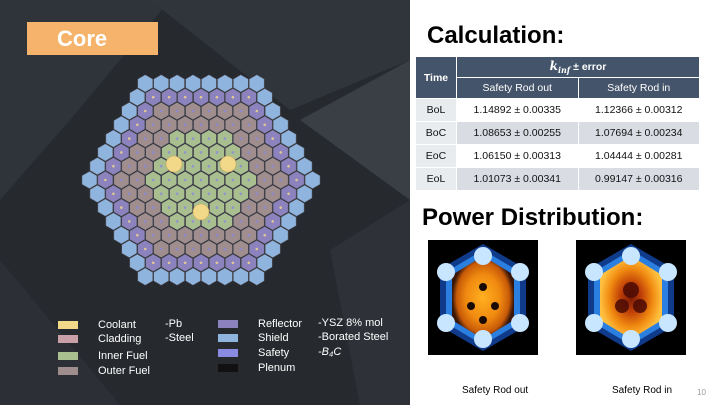 This screenshot has width=720, height=405. Describe the element at coordinates (99, 339) in the screenshot. I see `legend-cladding: Cladding` at that location.